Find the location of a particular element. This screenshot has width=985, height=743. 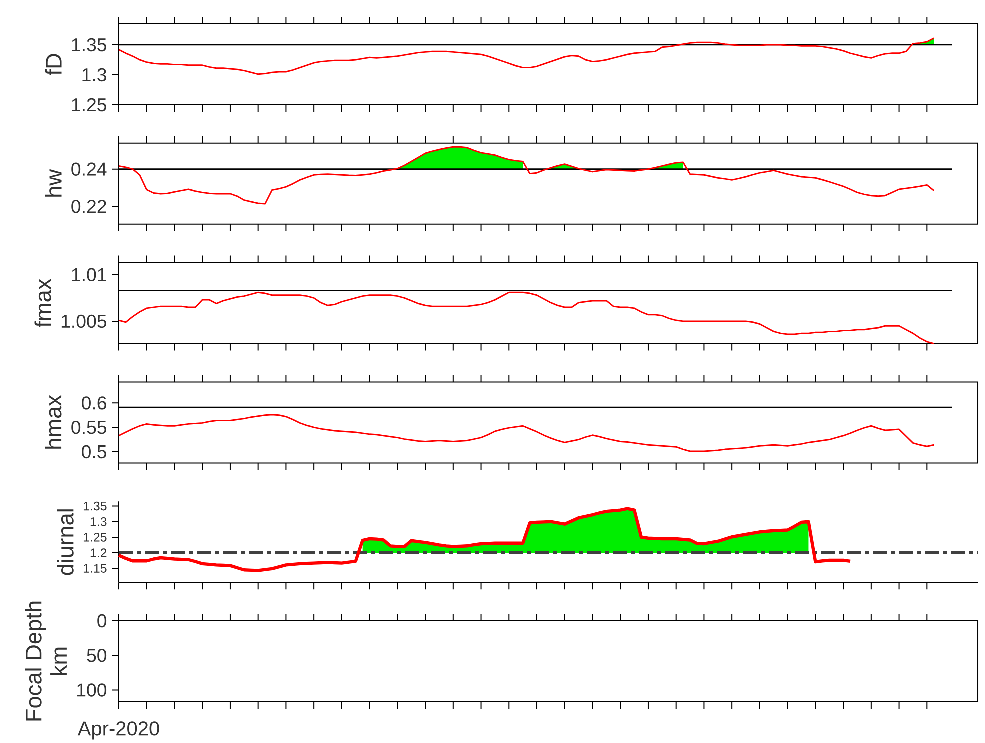

y-axis-title: fmax is located at coordinates (43, 303).